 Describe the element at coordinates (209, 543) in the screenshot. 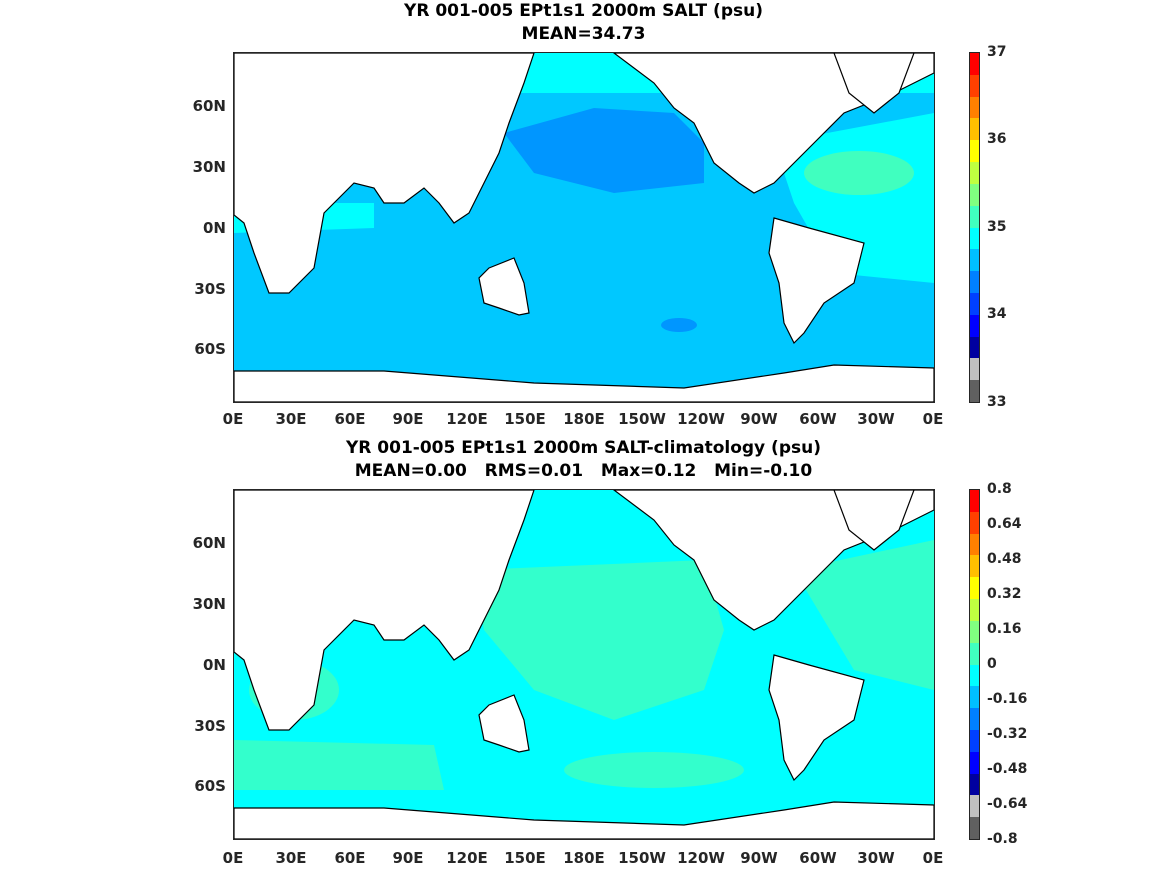

I see `panel2-lat-tick-60n: 60N` at that location.